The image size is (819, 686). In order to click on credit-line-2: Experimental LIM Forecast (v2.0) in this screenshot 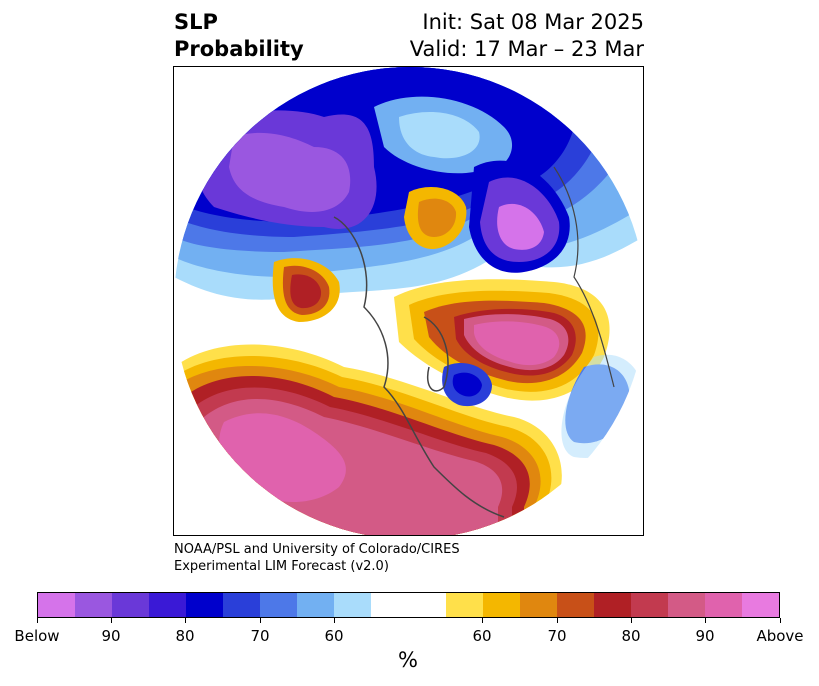, I will do `click(281, 566)`.